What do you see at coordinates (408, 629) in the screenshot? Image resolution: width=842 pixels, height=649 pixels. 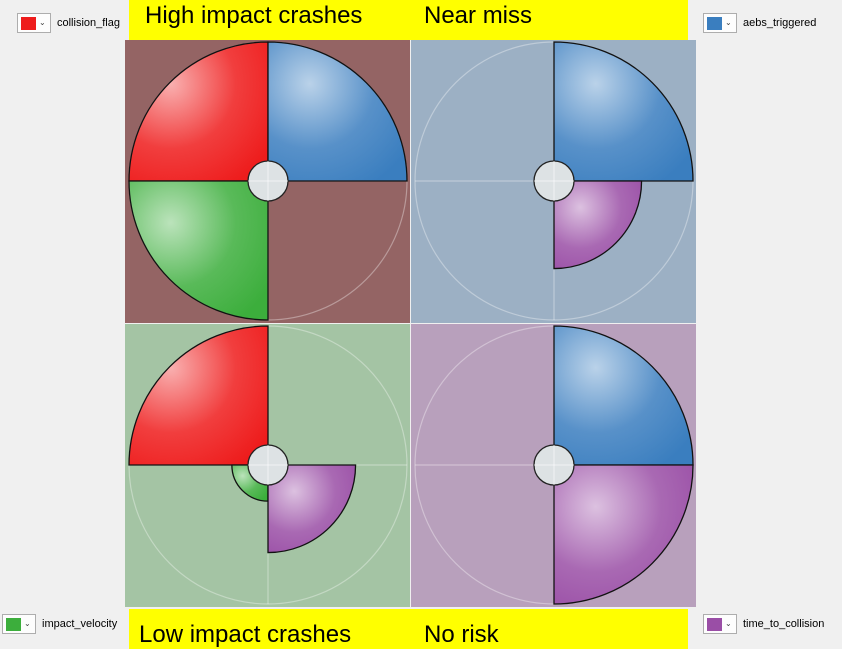 I see `bottom-banner: Low impact crashes No risk` at bounding box center [408, 629].